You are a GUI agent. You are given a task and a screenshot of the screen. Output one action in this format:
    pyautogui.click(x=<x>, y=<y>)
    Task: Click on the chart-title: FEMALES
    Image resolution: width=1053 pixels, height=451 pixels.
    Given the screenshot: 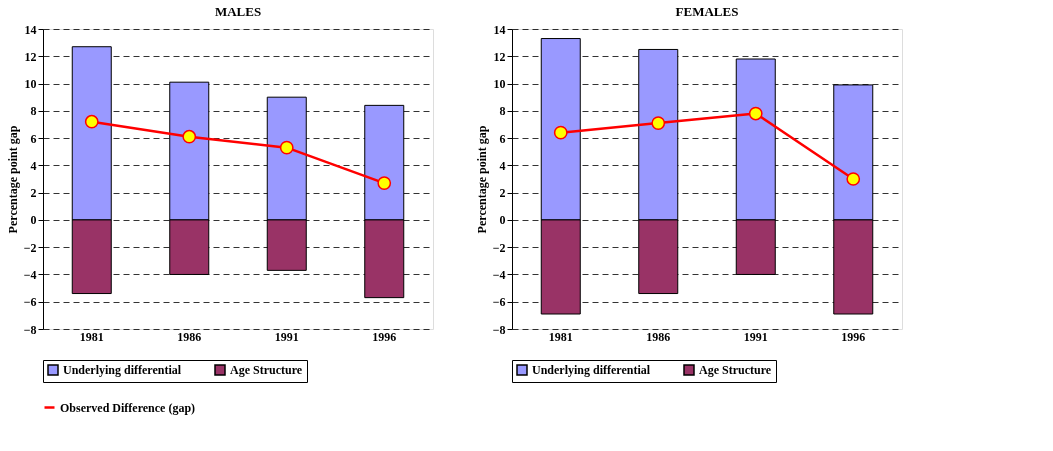 What is the action you would take?
    pyautogui.click(x=707, y=11)
    